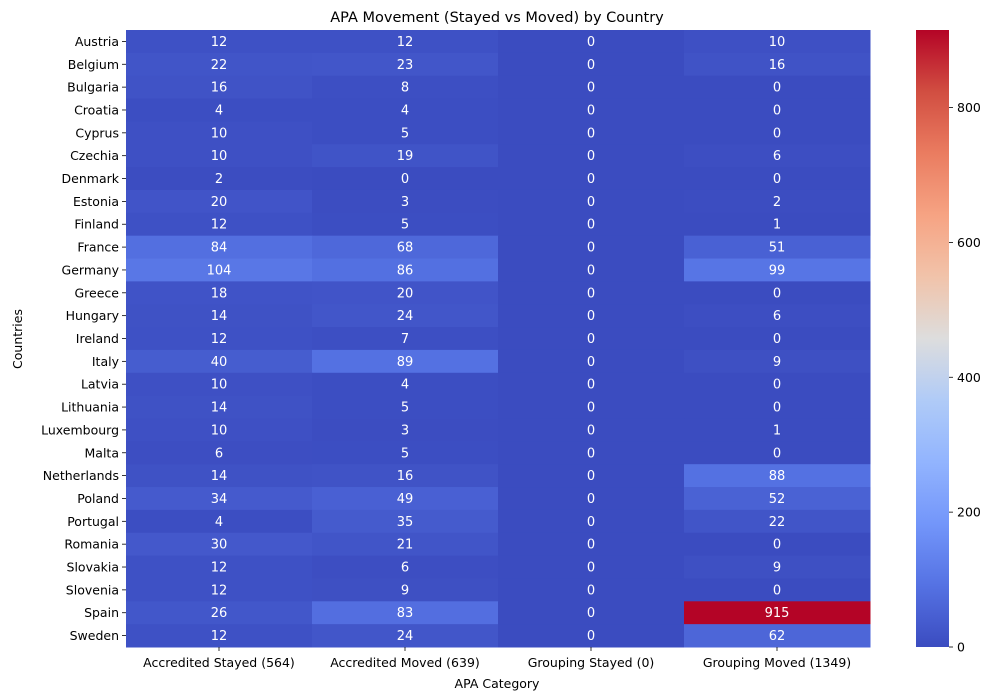  I want to click on cell-value-label: 20, so click(219, 202).